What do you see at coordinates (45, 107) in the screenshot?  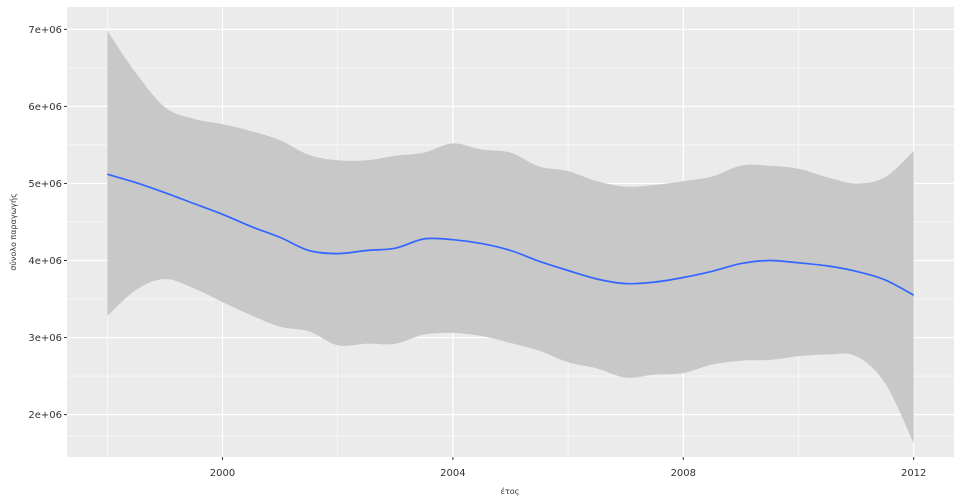 I see `y-tick-label: 6e+06` at bounding box center [45, 107].